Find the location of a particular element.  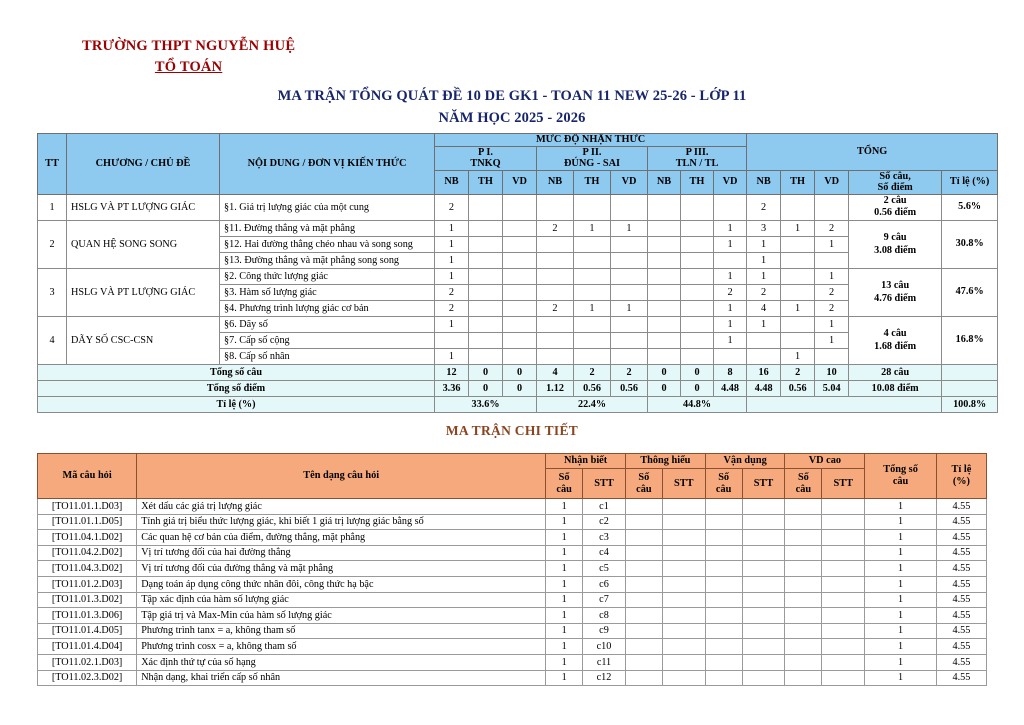

detail-th-name: Tên dạng câu hỏi is located at coordinates (341, 476).